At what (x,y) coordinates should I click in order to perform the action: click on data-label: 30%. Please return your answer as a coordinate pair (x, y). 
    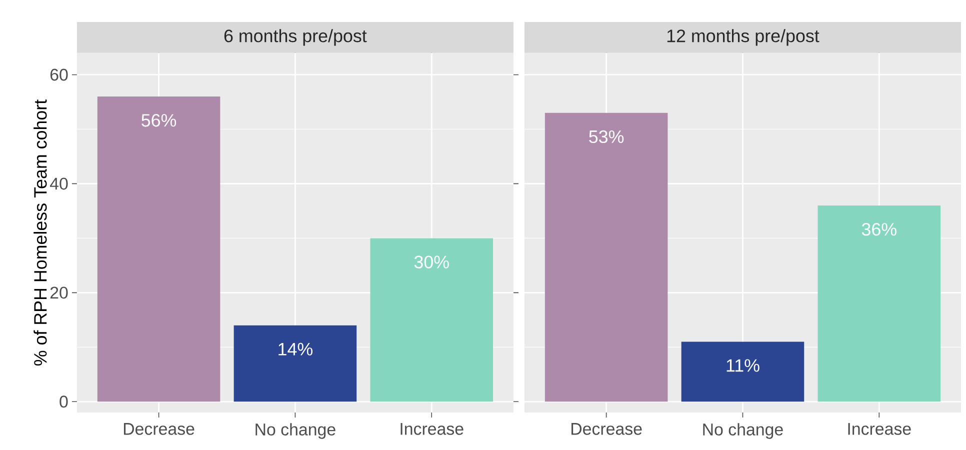
    Looking at the image, I should click on (431, 262).